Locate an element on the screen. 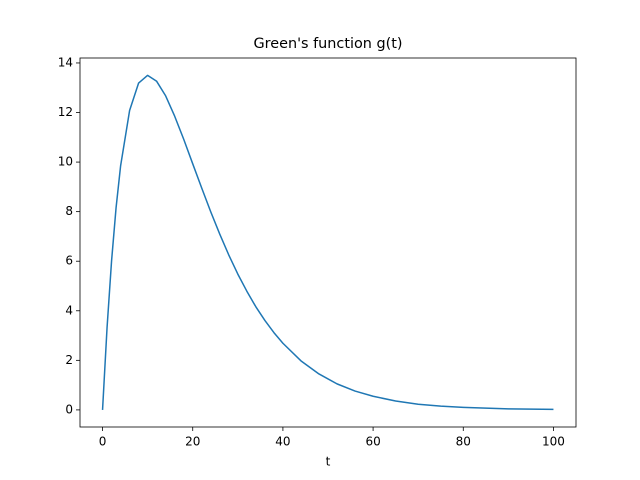 The height and width of the screenshot is (480, 640). y-tick-label: 4 is located at coordinates (69, 310).